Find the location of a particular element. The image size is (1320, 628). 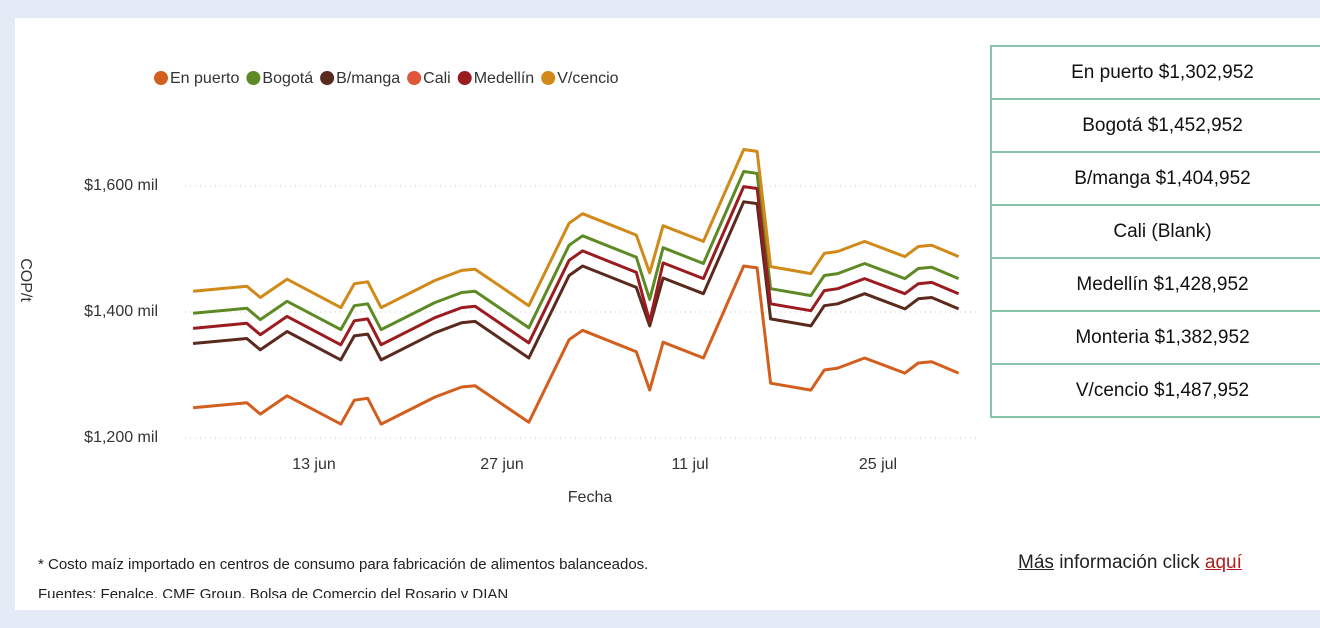

table-row: Bogotá $1,452,952 is located at coordinates (1155, 125).